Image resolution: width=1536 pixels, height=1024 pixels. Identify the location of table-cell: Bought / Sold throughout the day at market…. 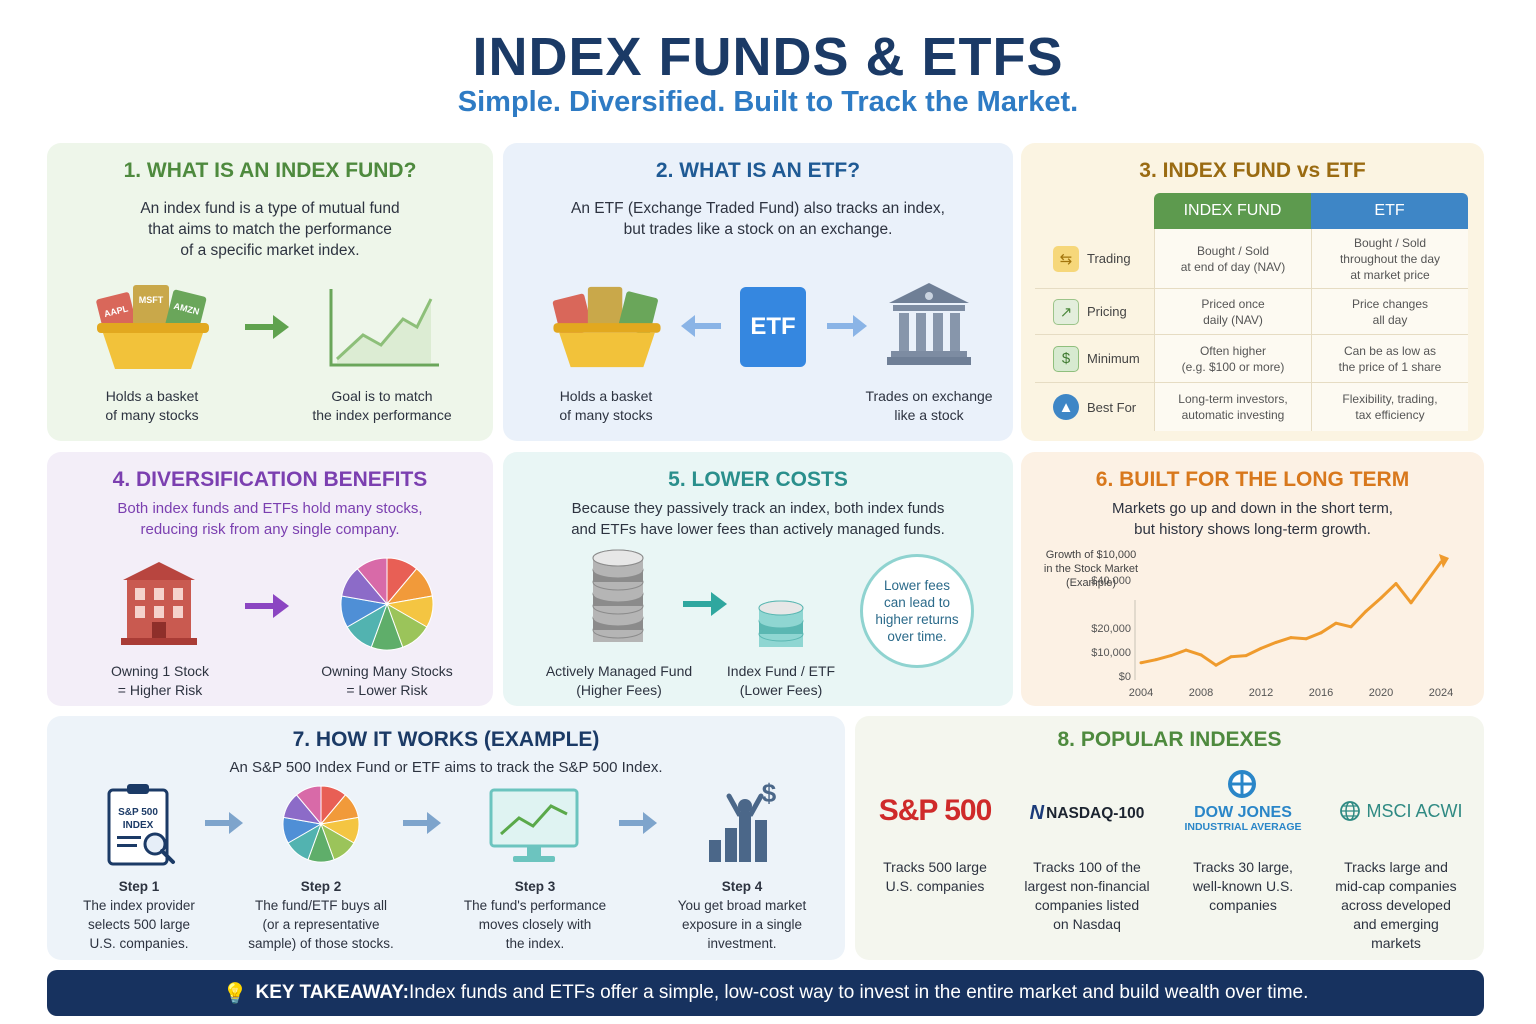
(1389, 258).